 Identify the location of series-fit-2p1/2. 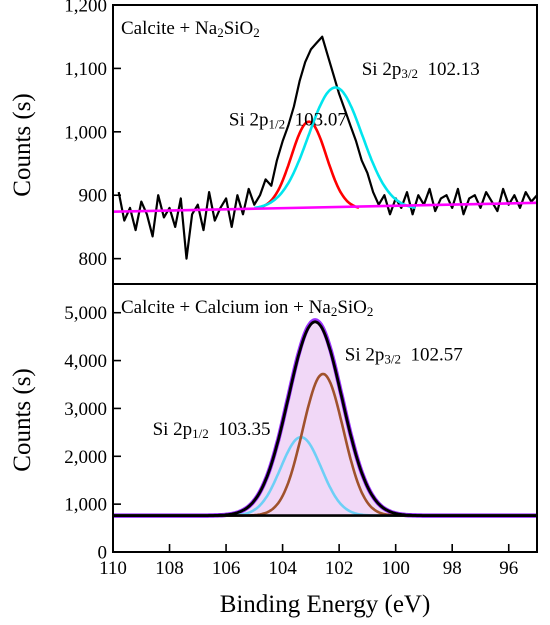
(309, 165).